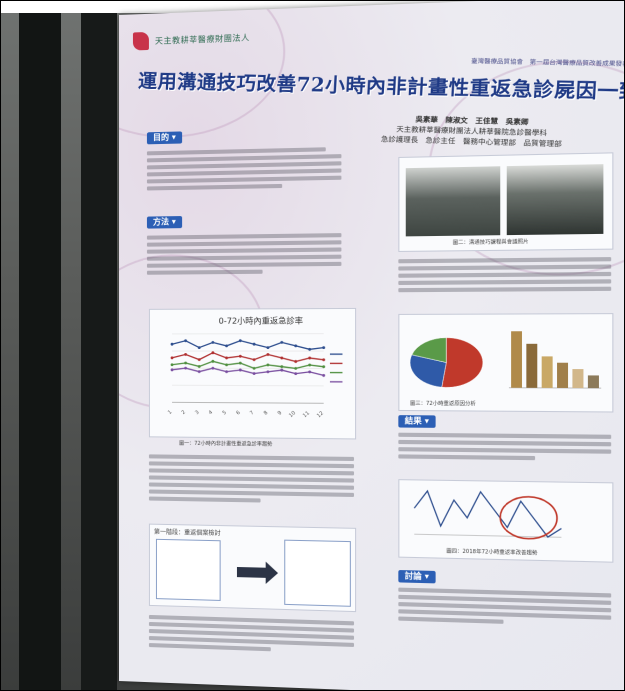 The height and width of the screenshot is (691, 625). What do you see at coordinates (251, 572) in the screenshot?
I see `right-arrow-icon` at bounding box center [251, 572].